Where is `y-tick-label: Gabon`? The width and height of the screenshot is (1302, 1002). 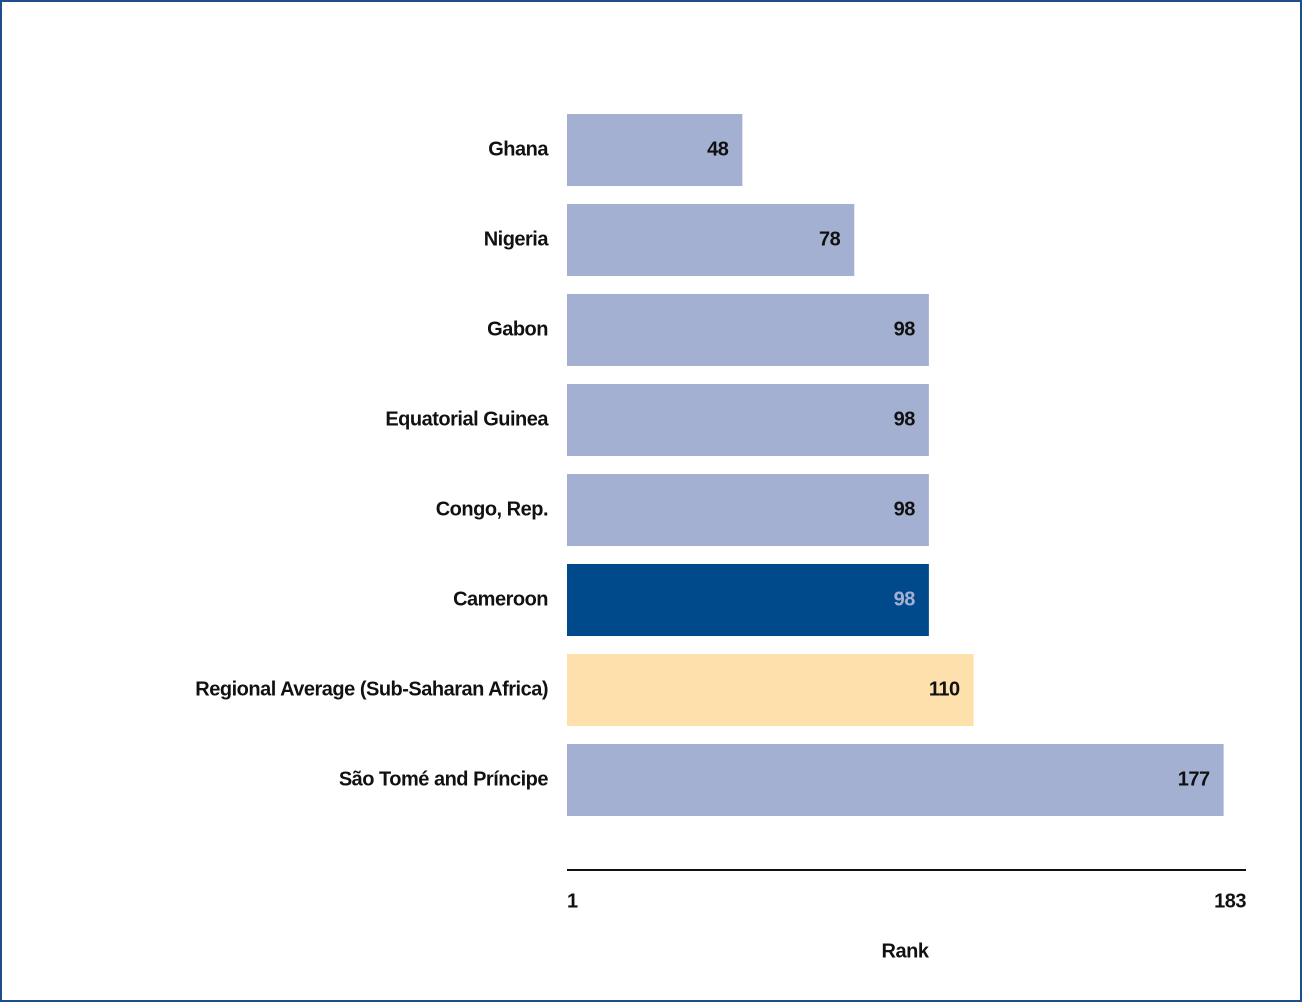
y-tick-label: Gabon is located at coordinates (517, 329).